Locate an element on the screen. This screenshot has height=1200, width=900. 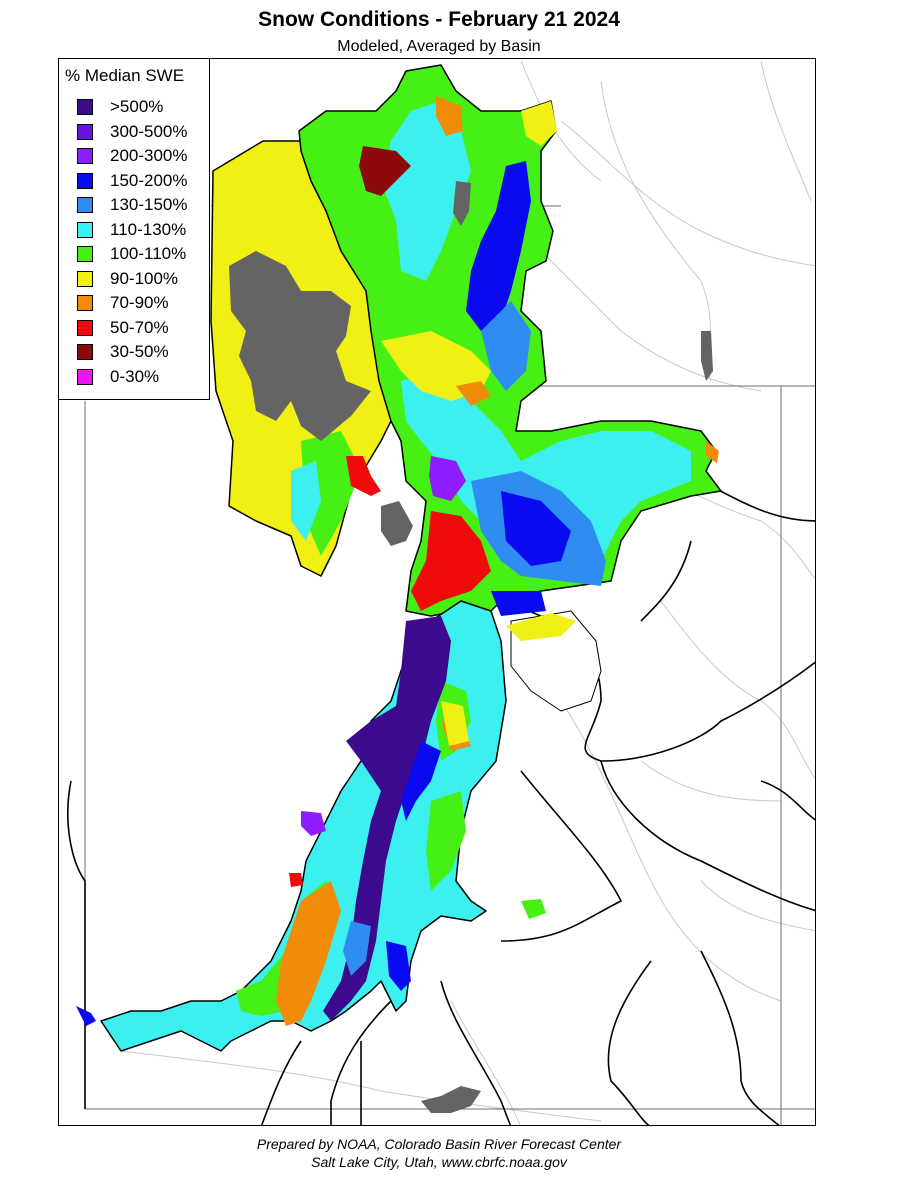
legend-label: >500% is located at coordinates (137, 106).